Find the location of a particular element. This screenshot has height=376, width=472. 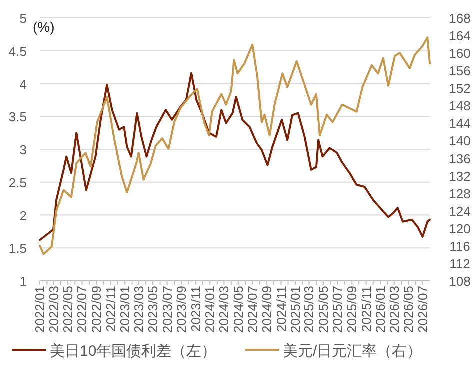

y2-tick-label: 120 is located at coordinates (460, 228).